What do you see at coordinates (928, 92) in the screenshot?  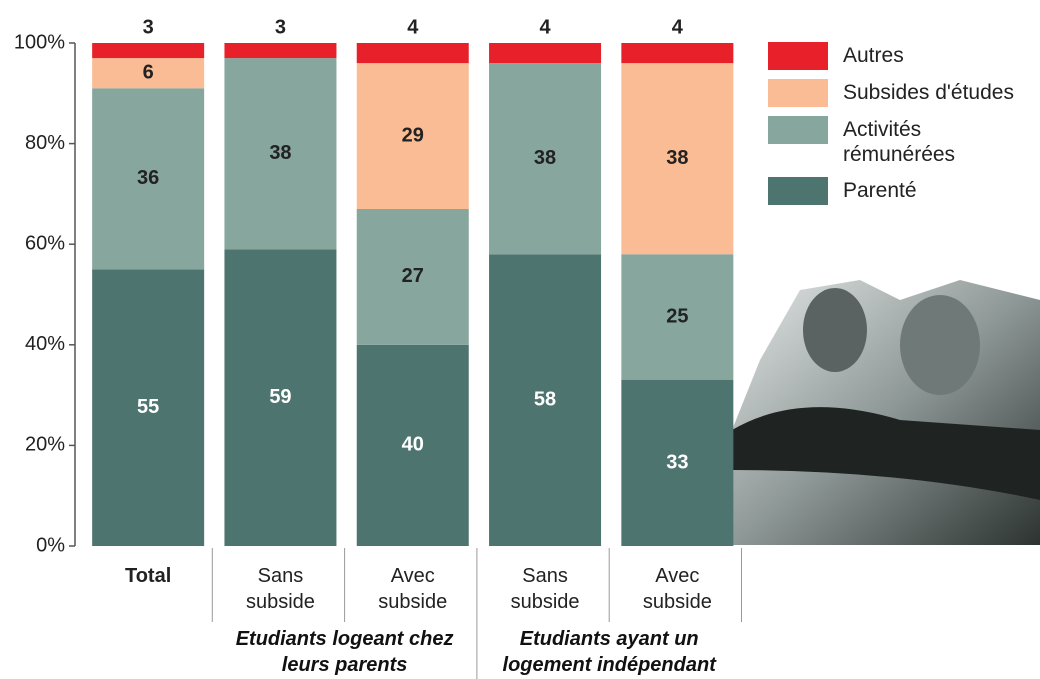 I see `legend-label: Subsides d'études` at bounding box center [928, 92].